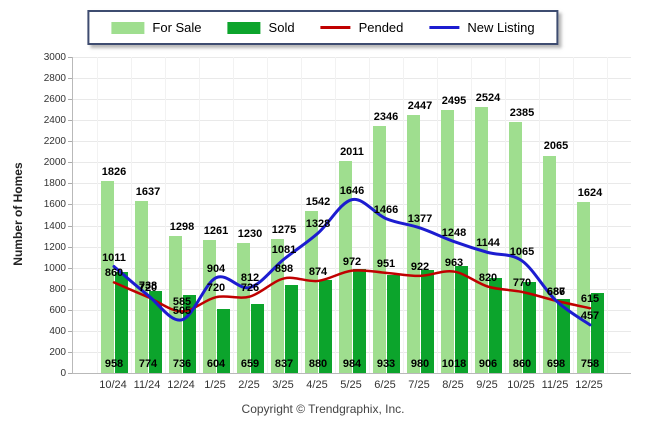 This screenshot has width=646, height=434. I want to click on new-listing-value-label: 505, so click(182, 310).